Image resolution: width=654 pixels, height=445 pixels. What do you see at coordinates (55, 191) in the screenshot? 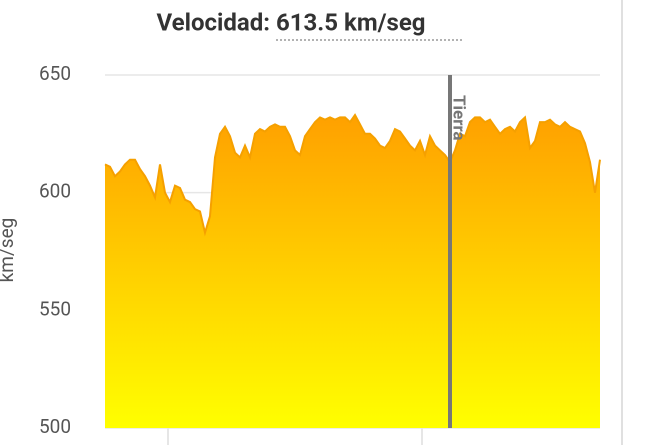
I see `y-tick-label: 600` at bounding box center [55, 191].